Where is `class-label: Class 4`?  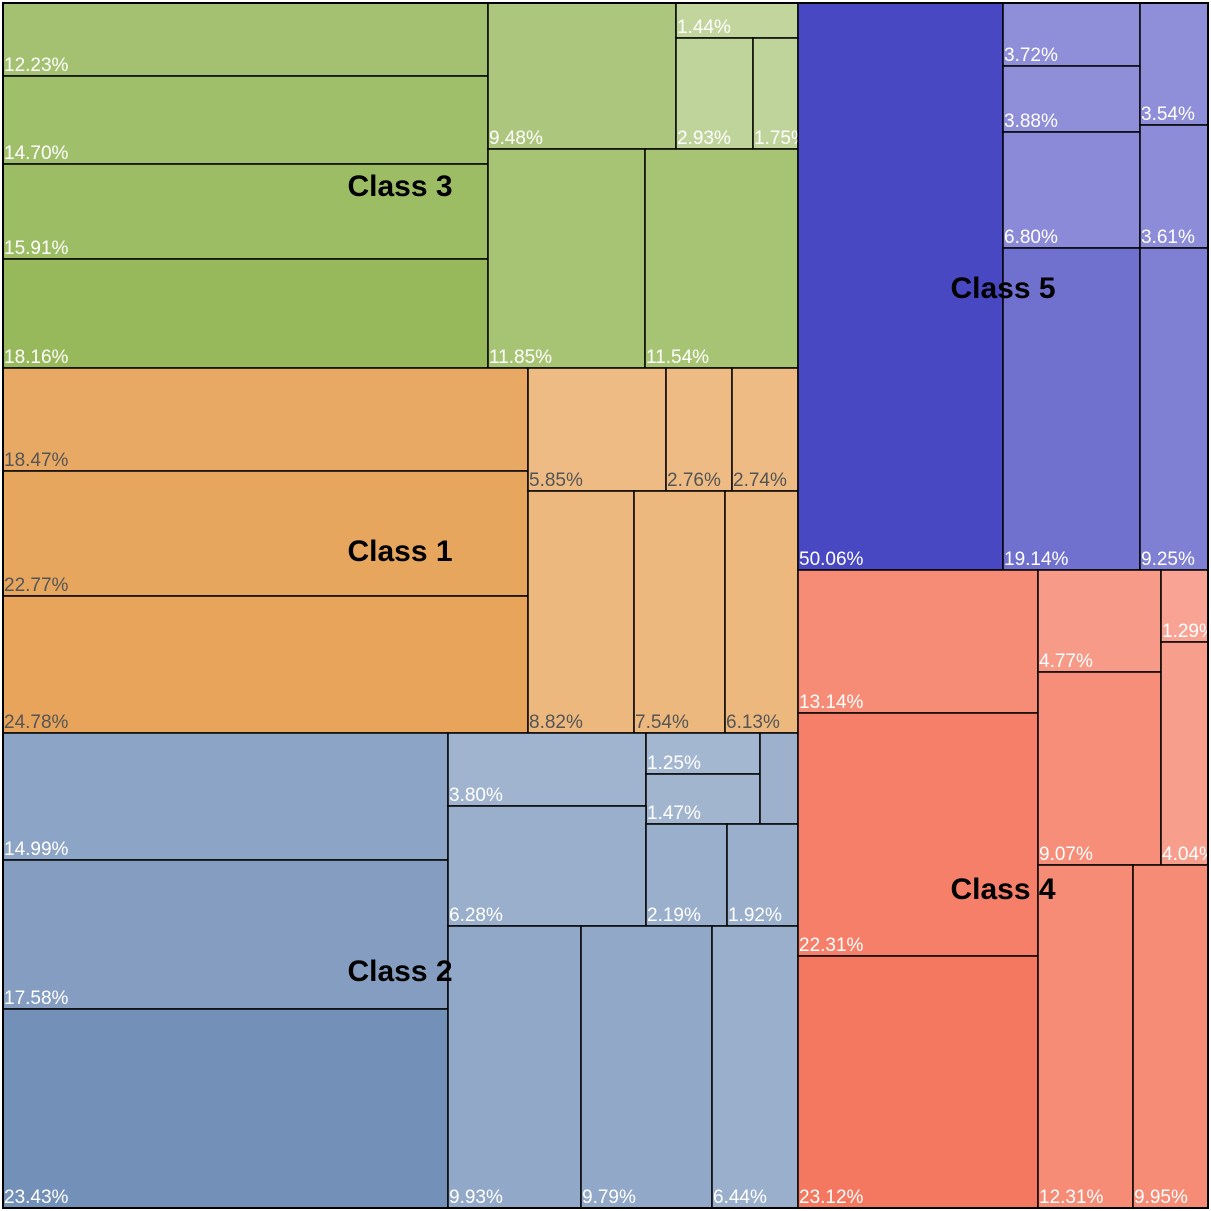 class-label: Class 4 is located at coordinates (1002, 889).